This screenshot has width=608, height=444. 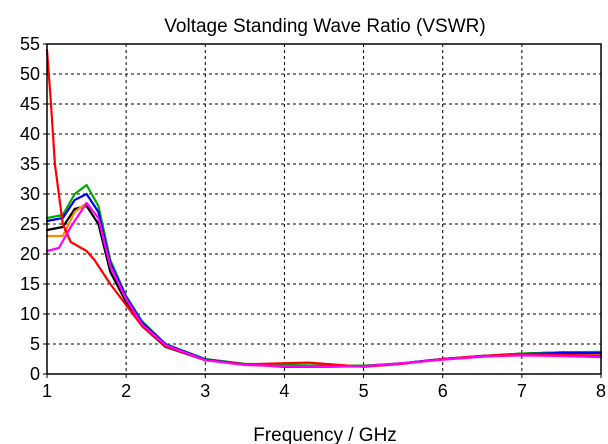 I want to click on chart-title: Voltage Standing Wave Ratio (VSWR), so click(x=324, y=26).